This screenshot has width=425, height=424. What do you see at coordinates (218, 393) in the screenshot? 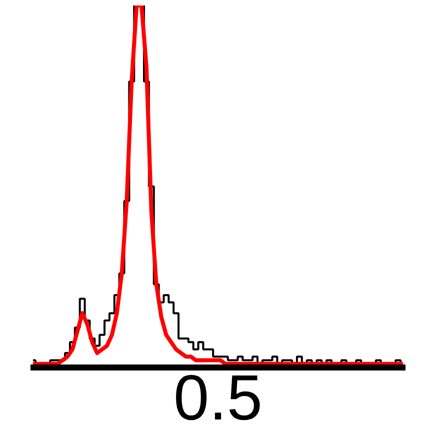
I see `annotation: 0.5` at bounding box center [218, 393].